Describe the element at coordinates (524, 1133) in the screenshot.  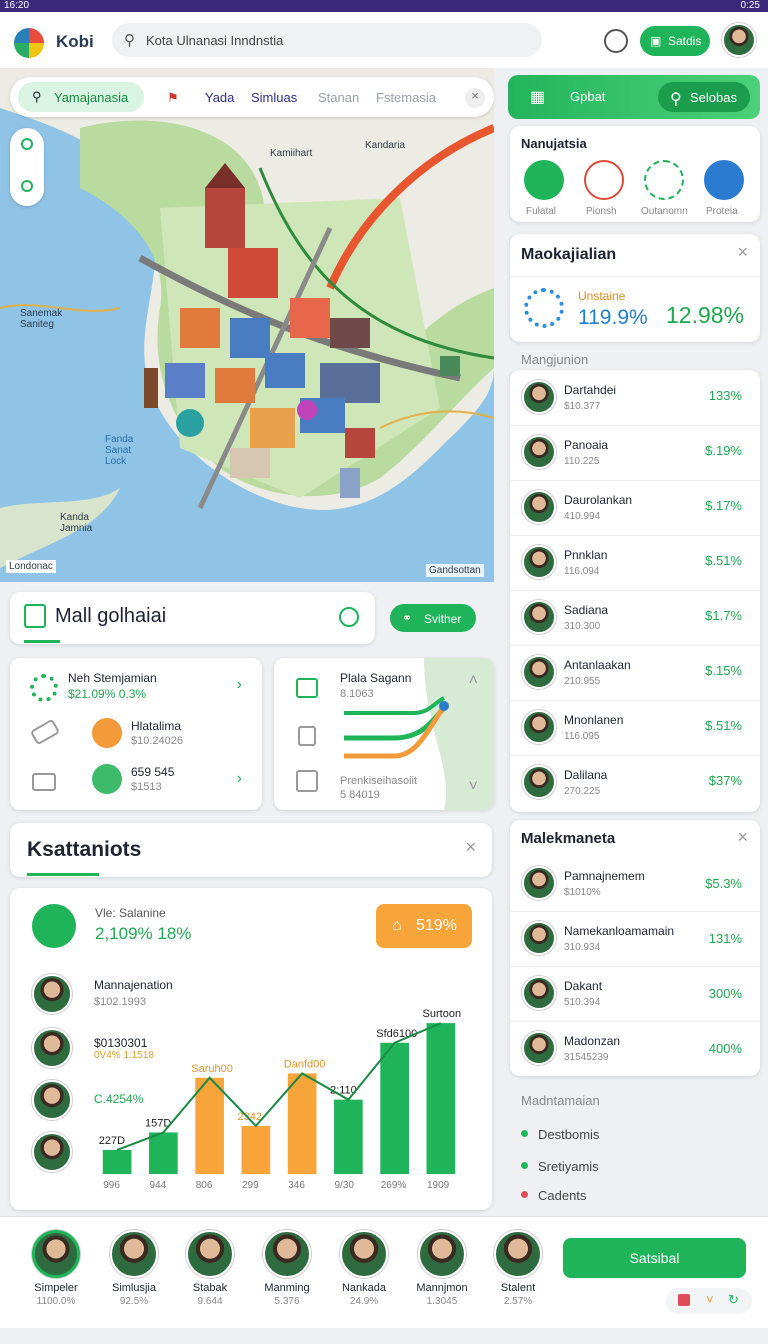
I see `legend-dot` at that location.